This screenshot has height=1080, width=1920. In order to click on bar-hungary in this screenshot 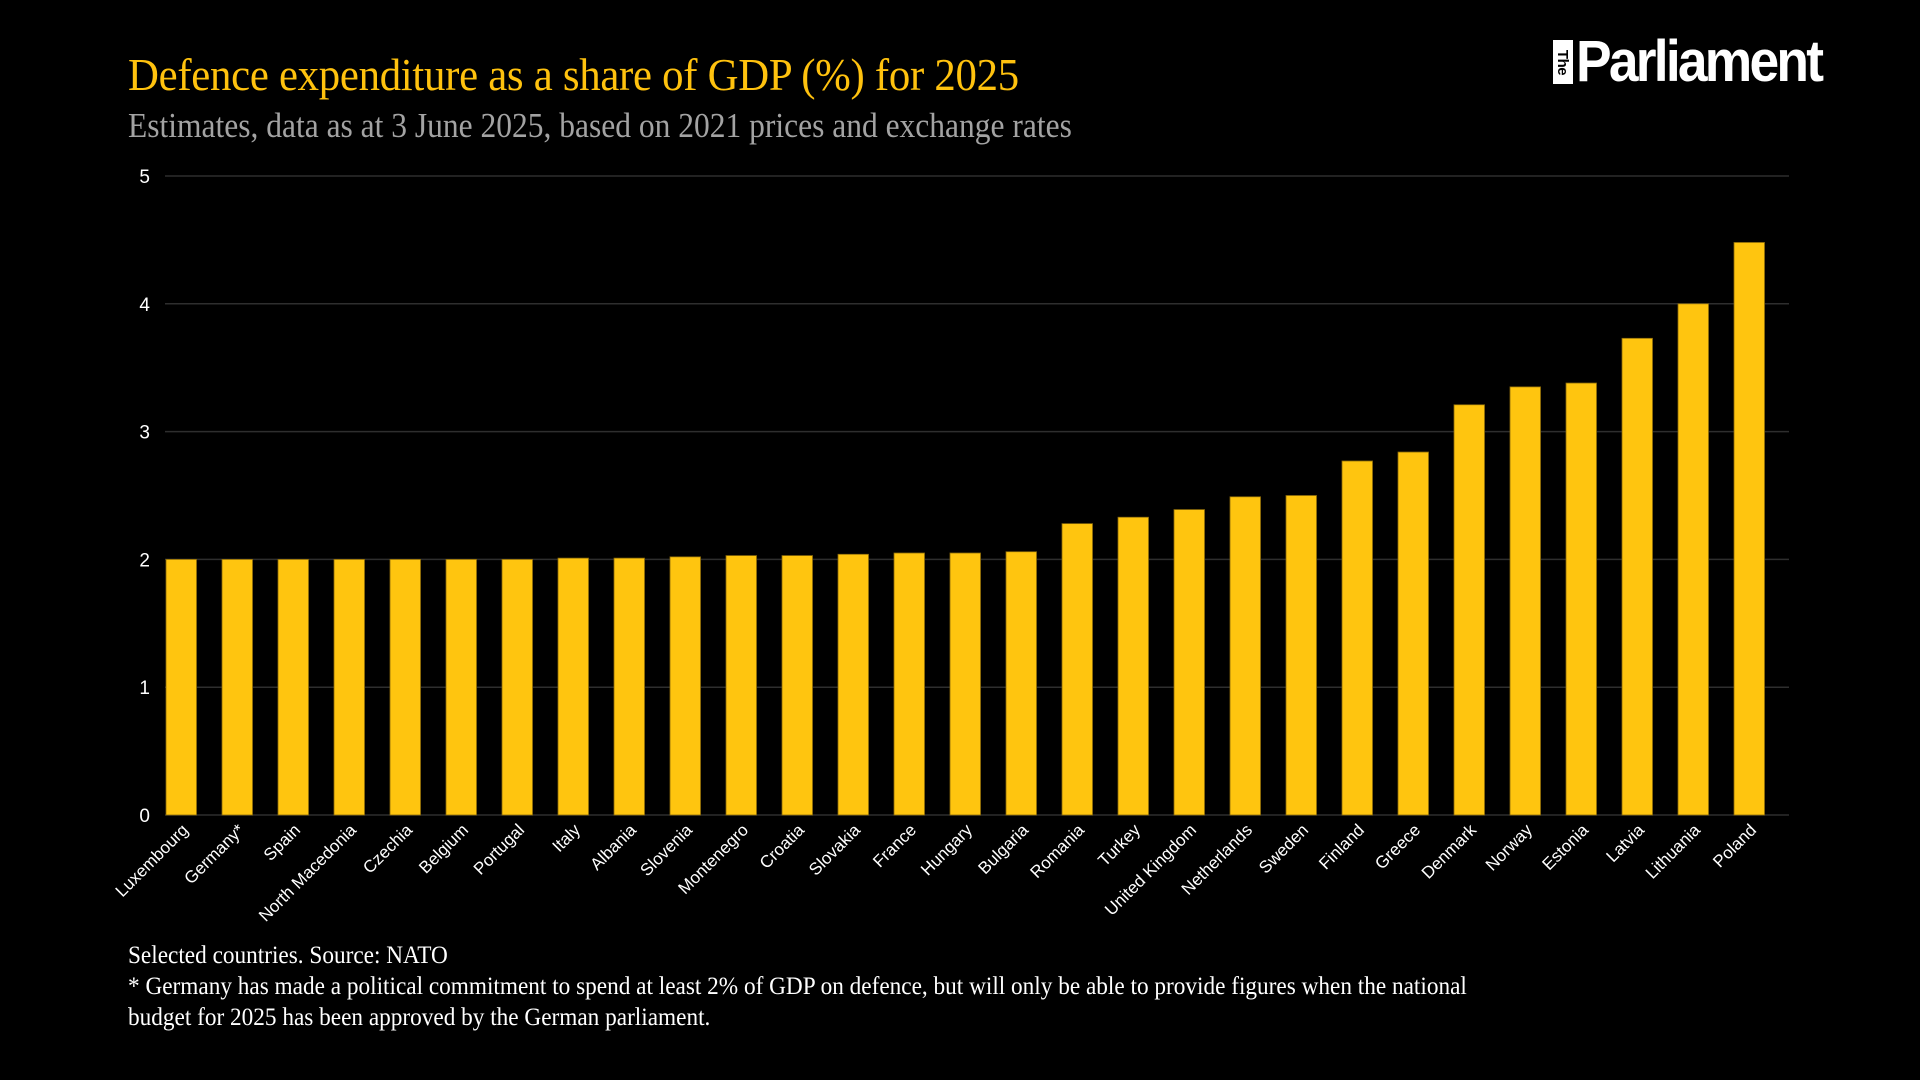, I will do `click(965, 684)`.